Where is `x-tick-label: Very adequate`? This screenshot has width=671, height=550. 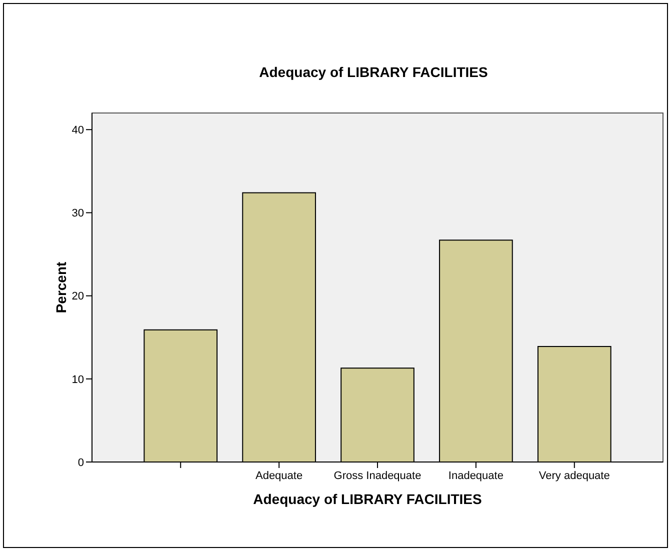
x-tick-label: Very adequate is located at coordinates (574, 476).